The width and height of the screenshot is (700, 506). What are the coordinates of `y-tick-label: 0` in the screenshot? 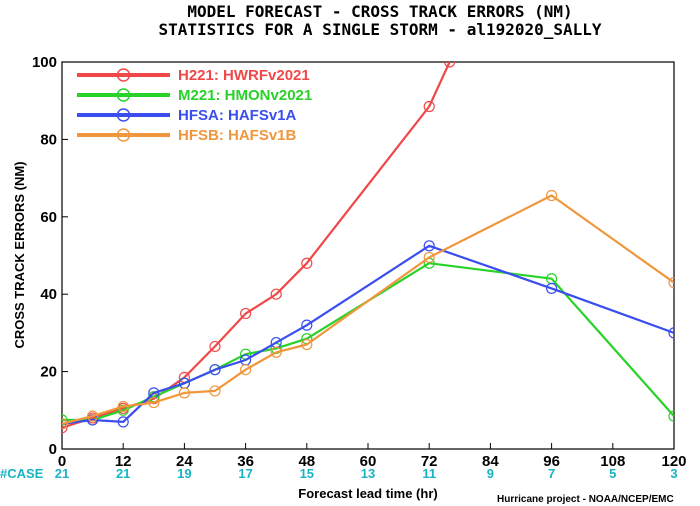 It's located at (53, 449).